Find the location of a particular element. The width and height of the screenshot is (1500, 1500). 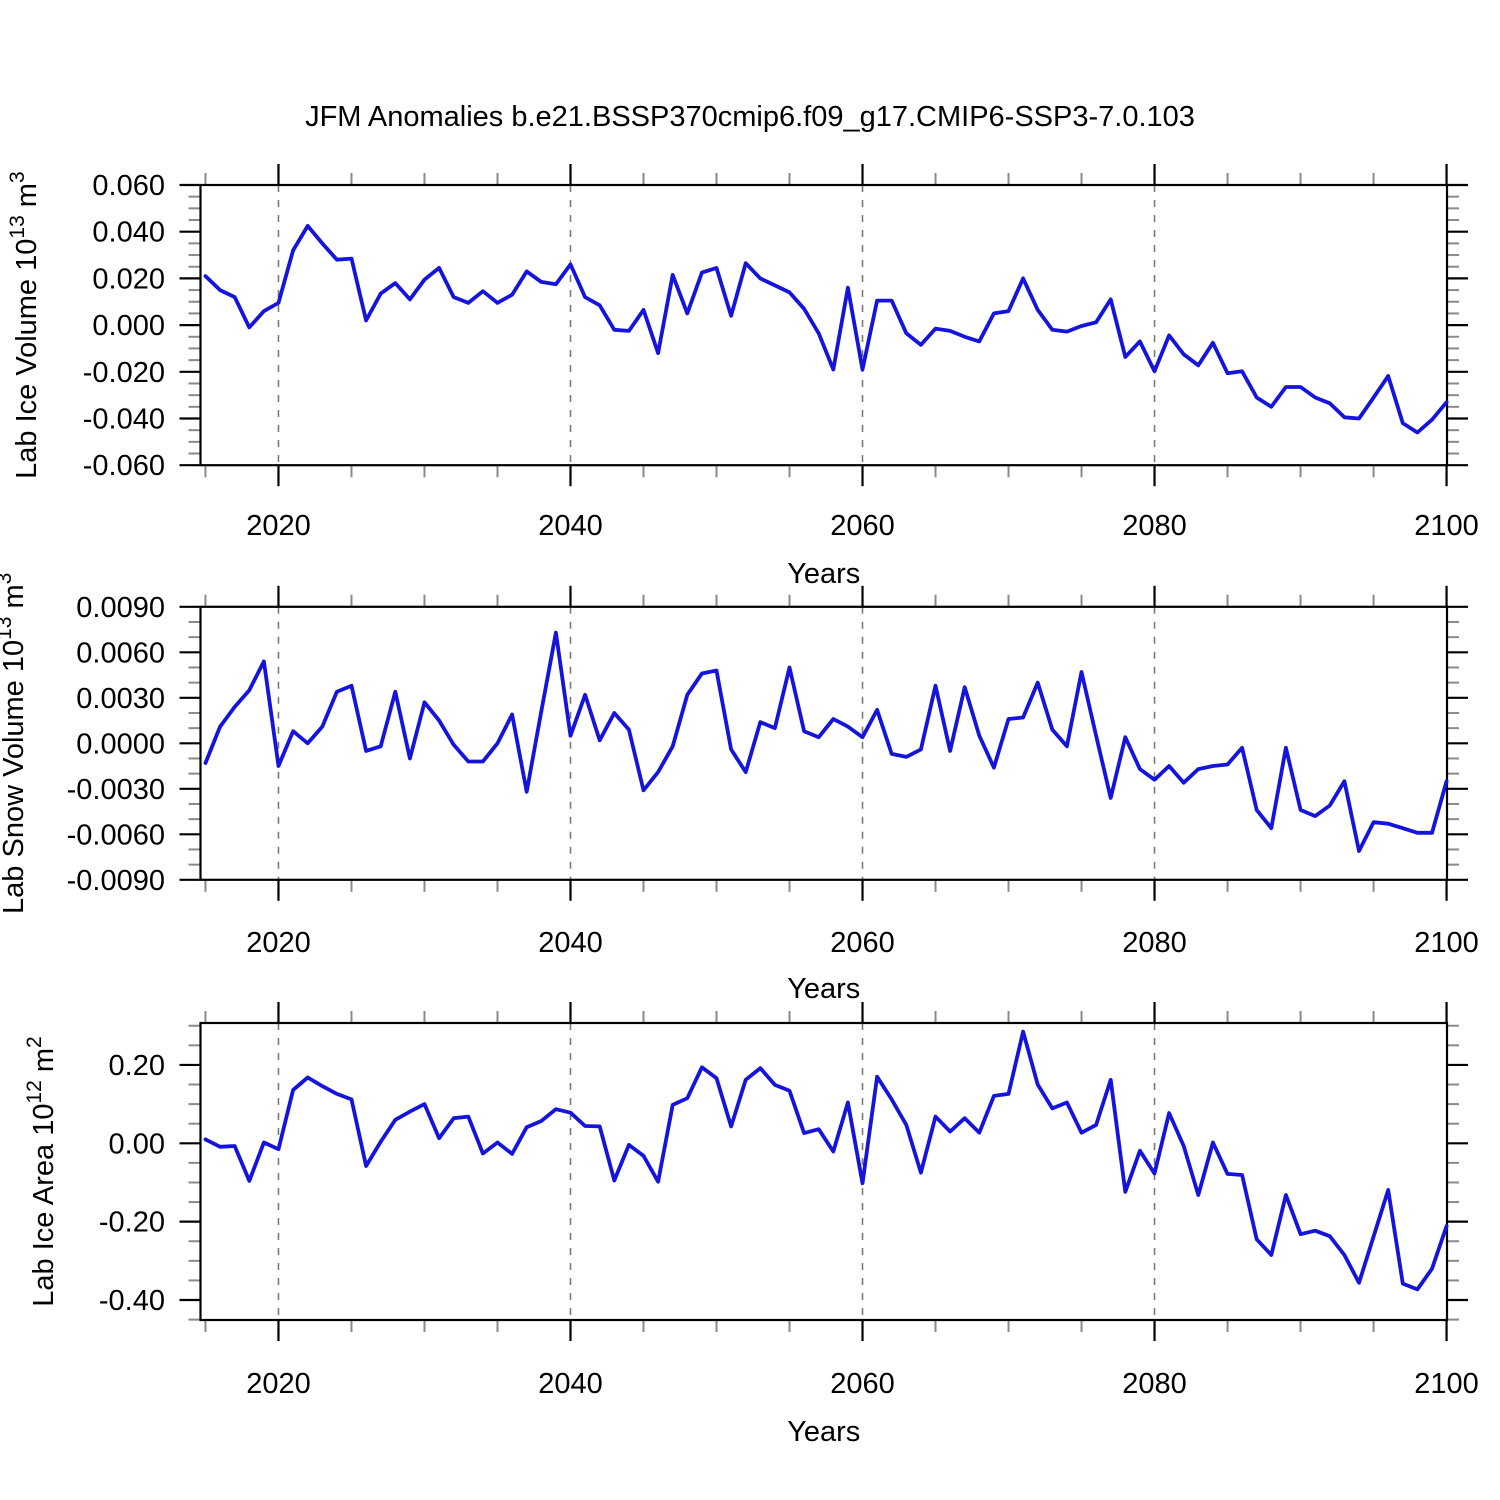

y-tick-label: 0.20 is located at coordinates (137, 1066).